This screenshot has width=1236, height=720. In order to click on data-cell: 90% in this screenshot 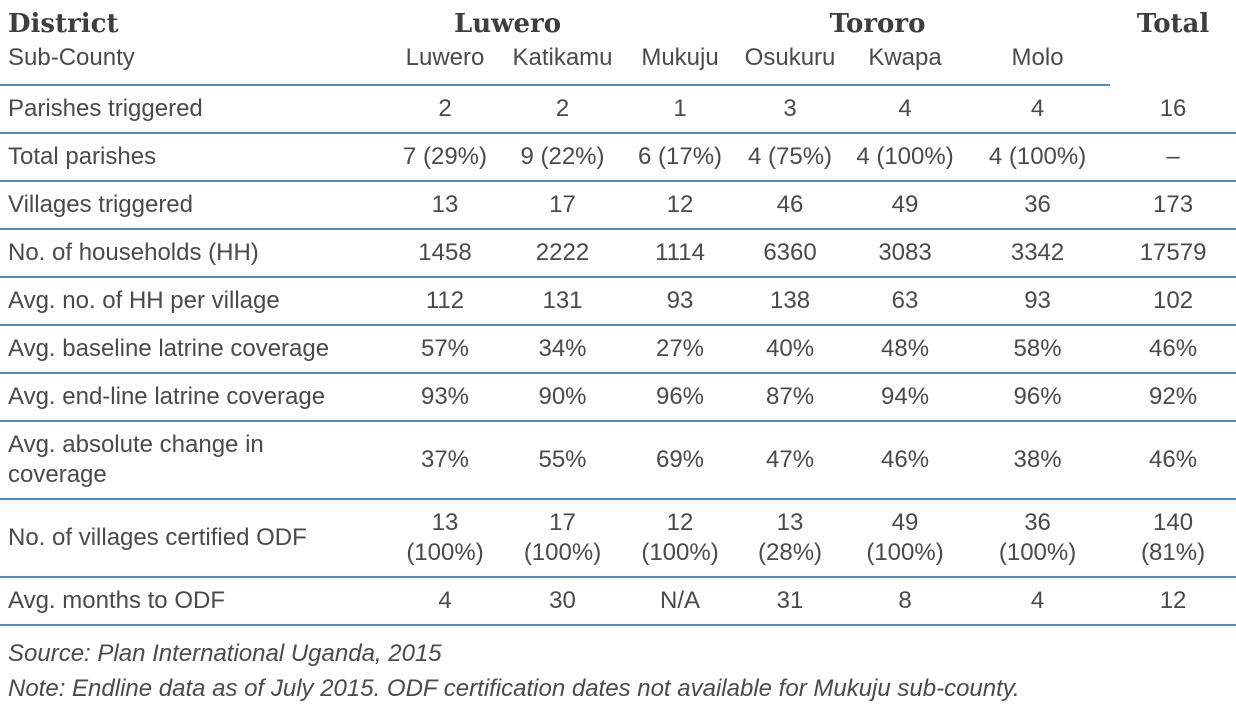, I will do `click(562, 397)`.